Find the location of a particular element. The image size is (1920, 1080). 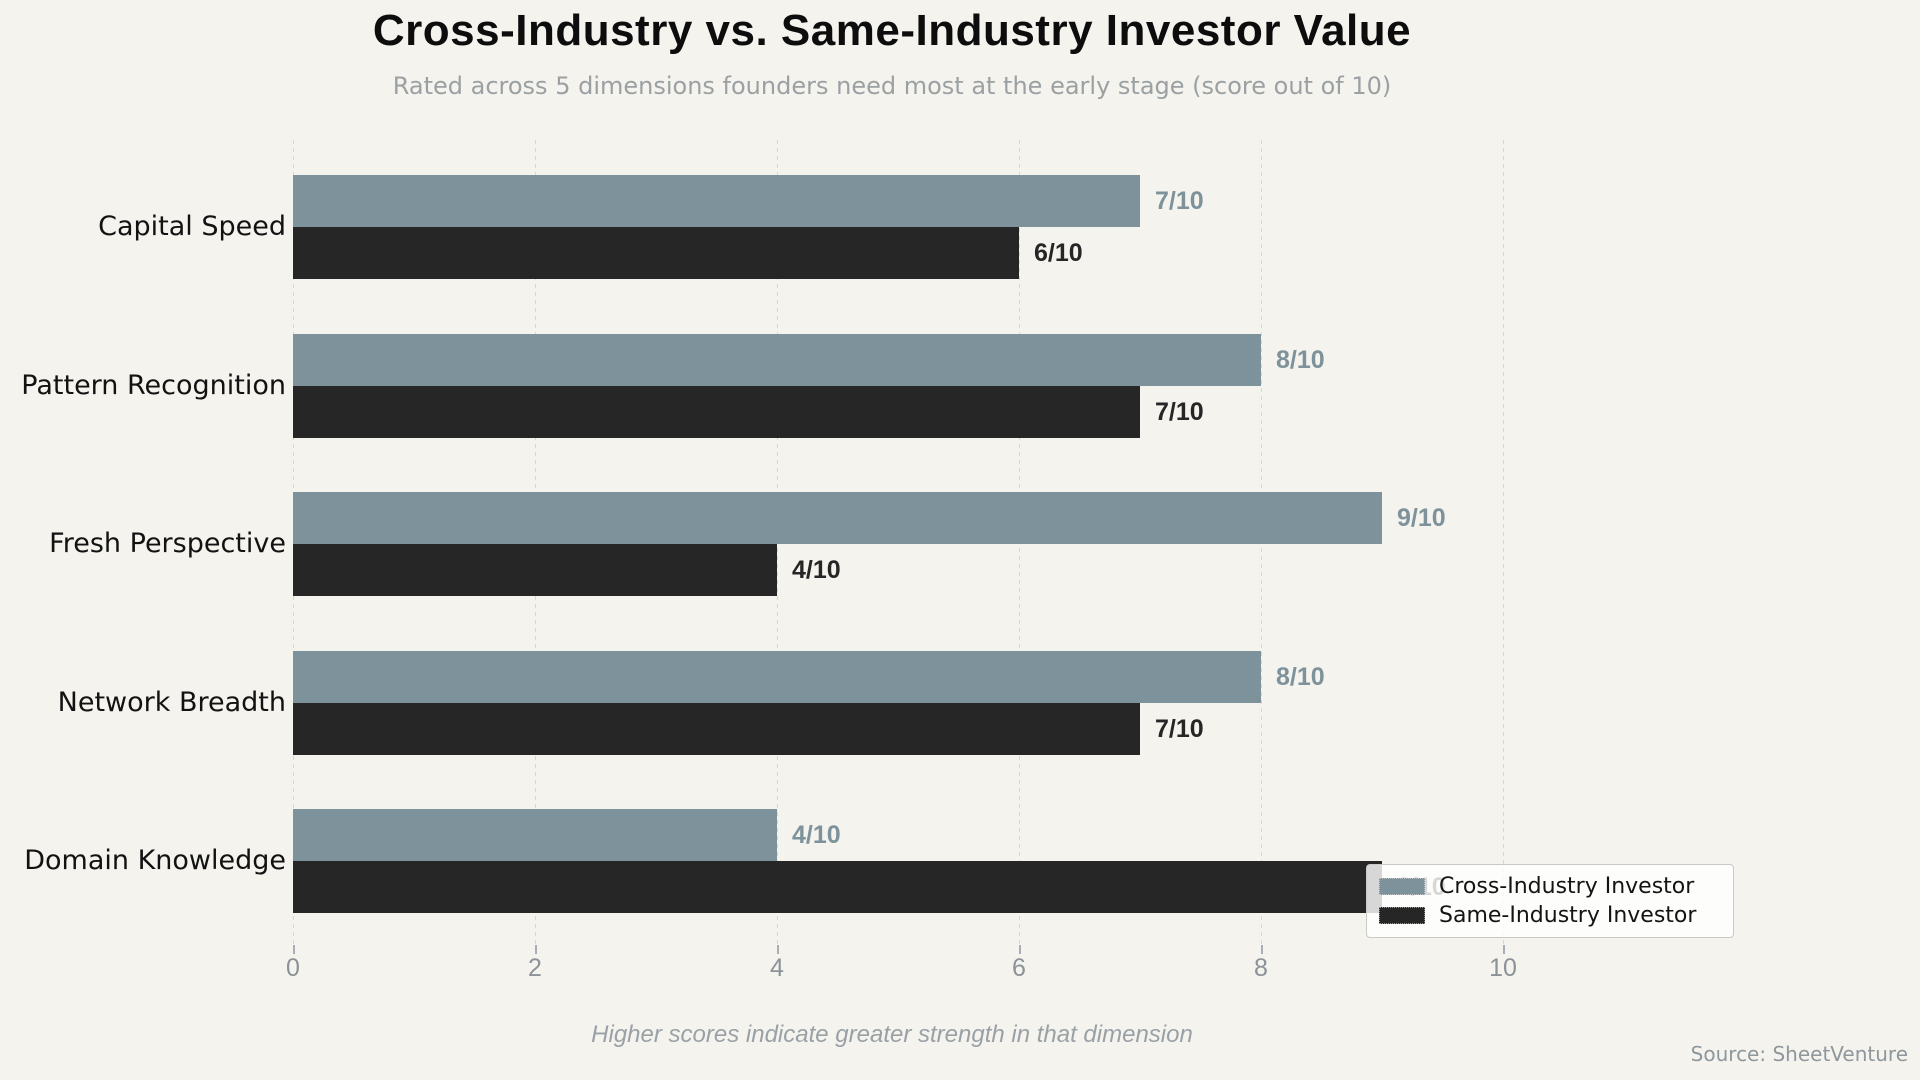

legend-item-same-industry: Same-Industry Investor is located at coordinates (1550, 915).